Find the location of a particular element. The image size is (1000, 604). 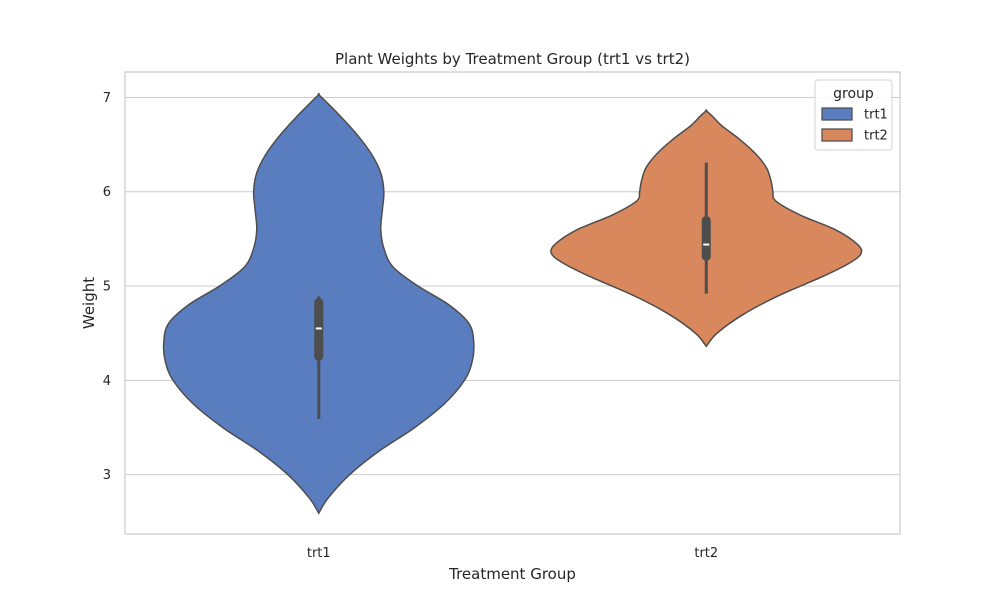

legend-swatch-trt2 is located at coordinates (837, 135).